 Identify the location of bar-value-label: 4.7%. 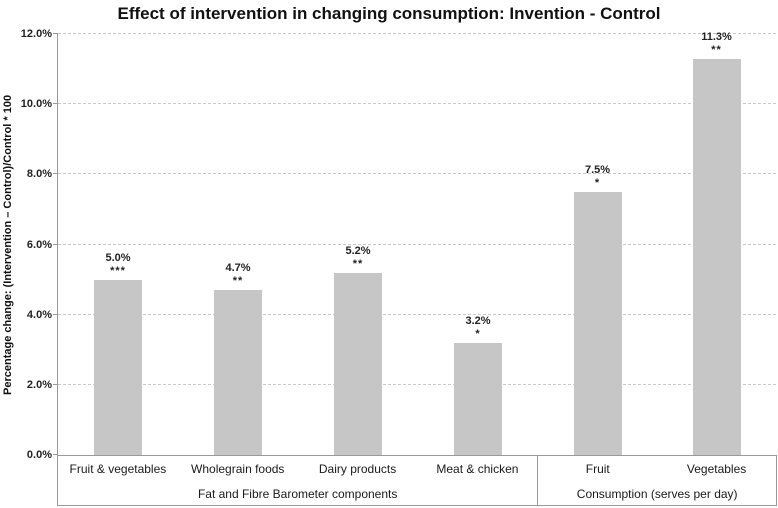
(238, 268).